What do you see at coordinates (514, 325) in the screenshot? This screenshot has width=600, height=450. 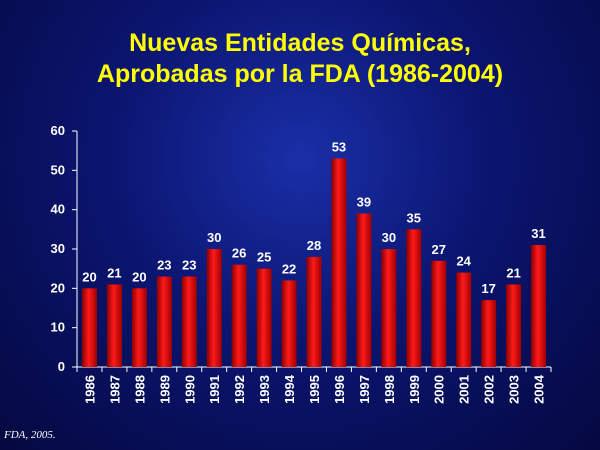 I see `bar-2003` at bounding box center [514, 325].